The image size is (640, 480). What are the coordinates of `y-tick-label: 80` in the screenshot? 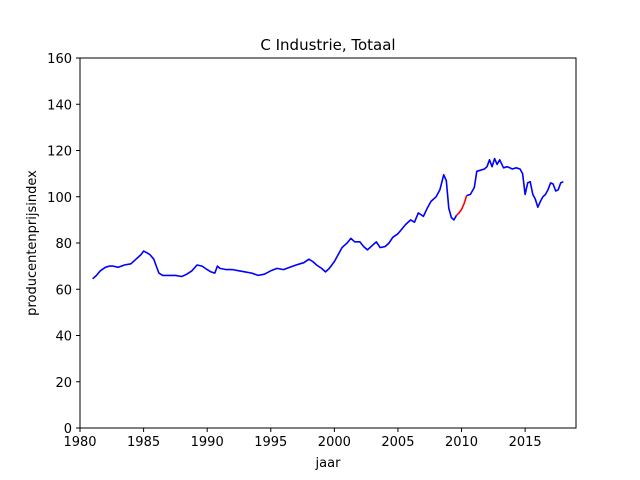 It's located at (63, 244).